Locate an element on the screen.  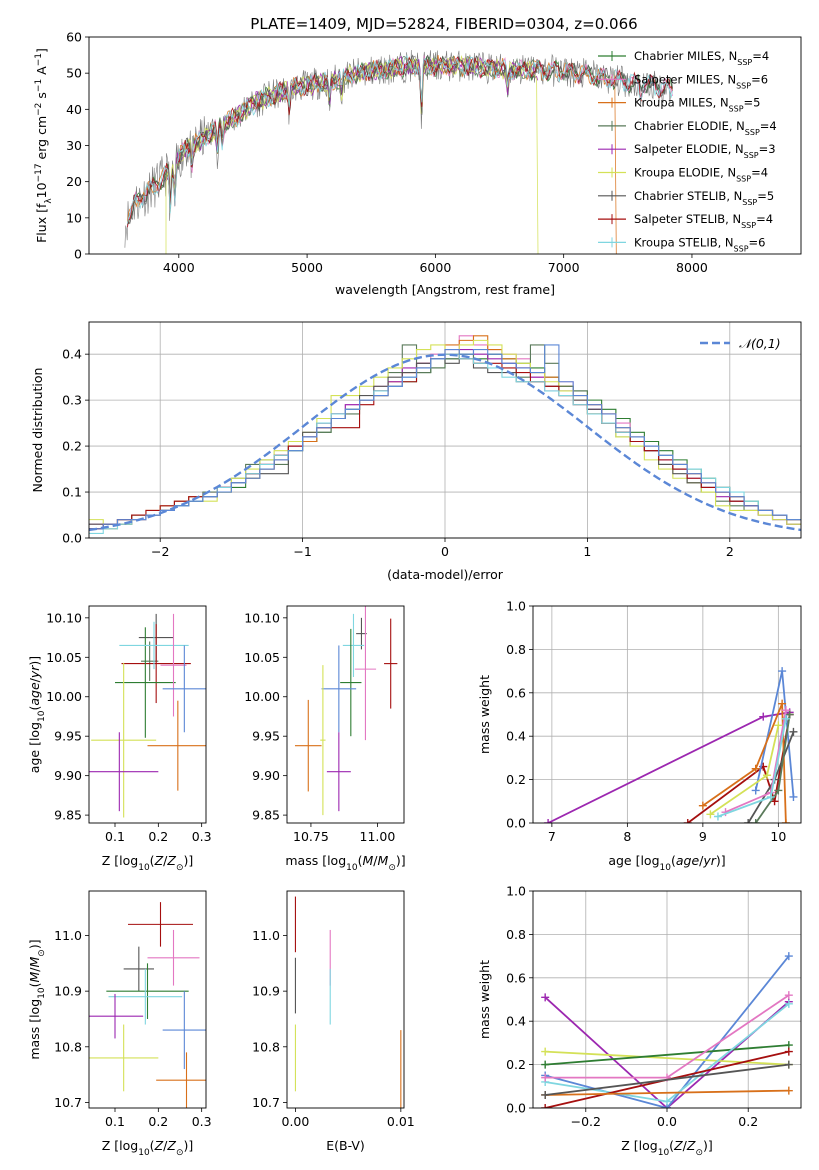
age_vs_Z-plot-area is located at coordinates (147, 715).